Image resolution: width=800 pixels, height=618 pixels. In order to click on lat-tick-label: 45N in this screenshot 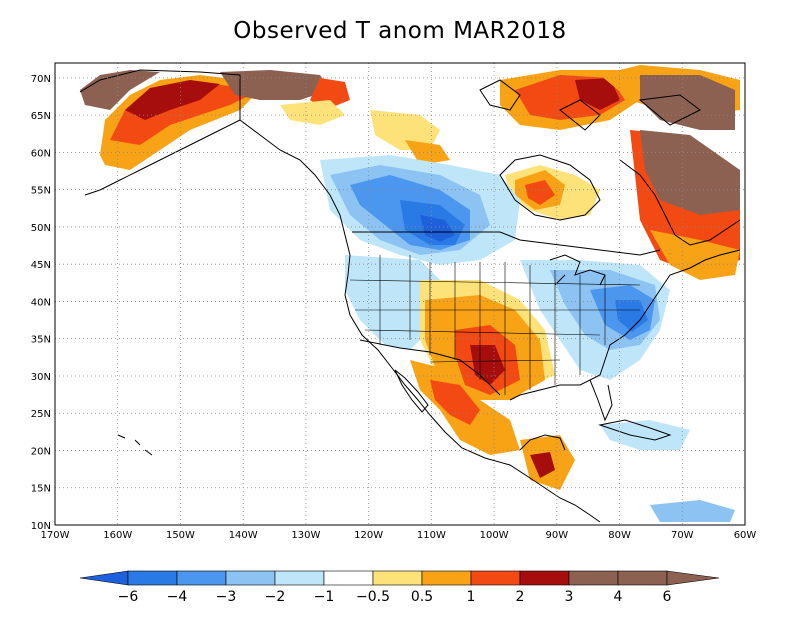, I will do `click(41, 265)`.